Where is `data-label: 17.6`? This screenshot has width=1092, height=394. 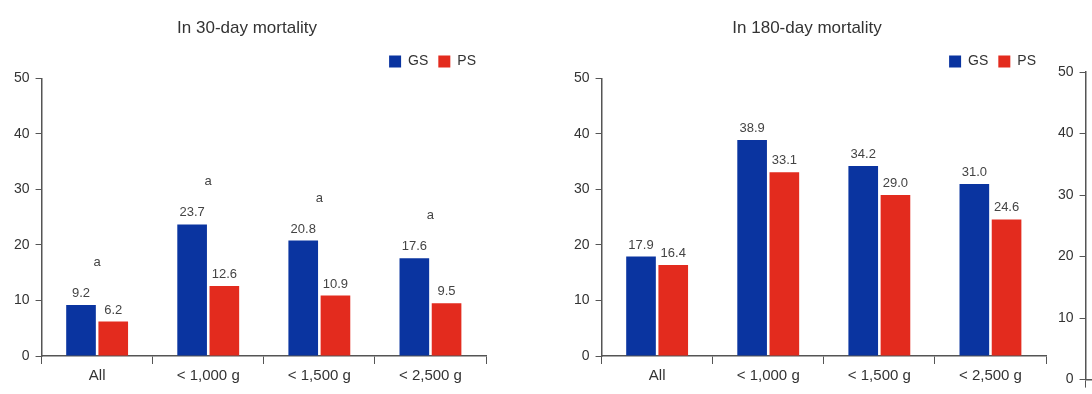
data-label: 17.6 is located at coordinates (414, 246).